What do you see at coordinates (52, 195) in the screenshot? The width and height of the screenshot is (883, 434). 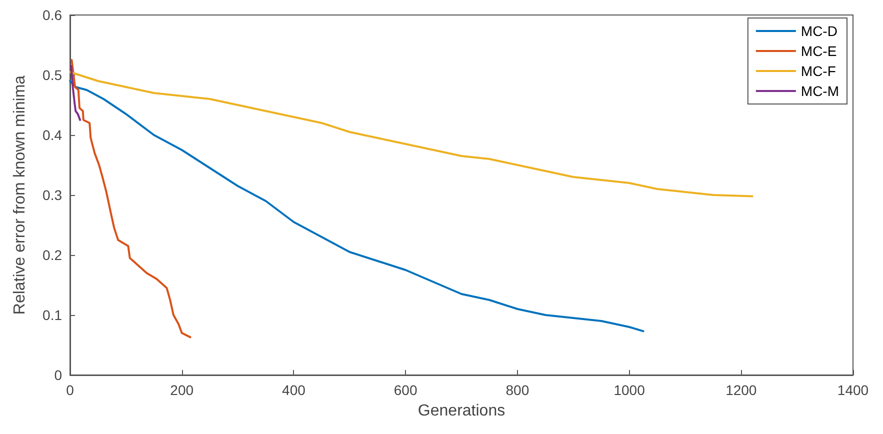 I see `y-tick-label: 0.3` at bounding box center [52, 195].